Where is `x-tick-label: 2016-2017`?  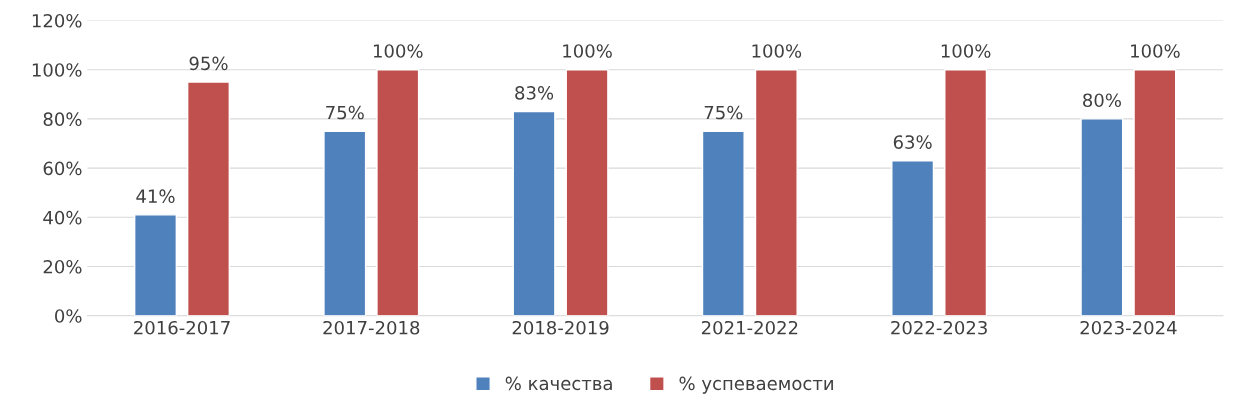 x-tick-label: 2016-2017 is located at coordinates (182, 327).